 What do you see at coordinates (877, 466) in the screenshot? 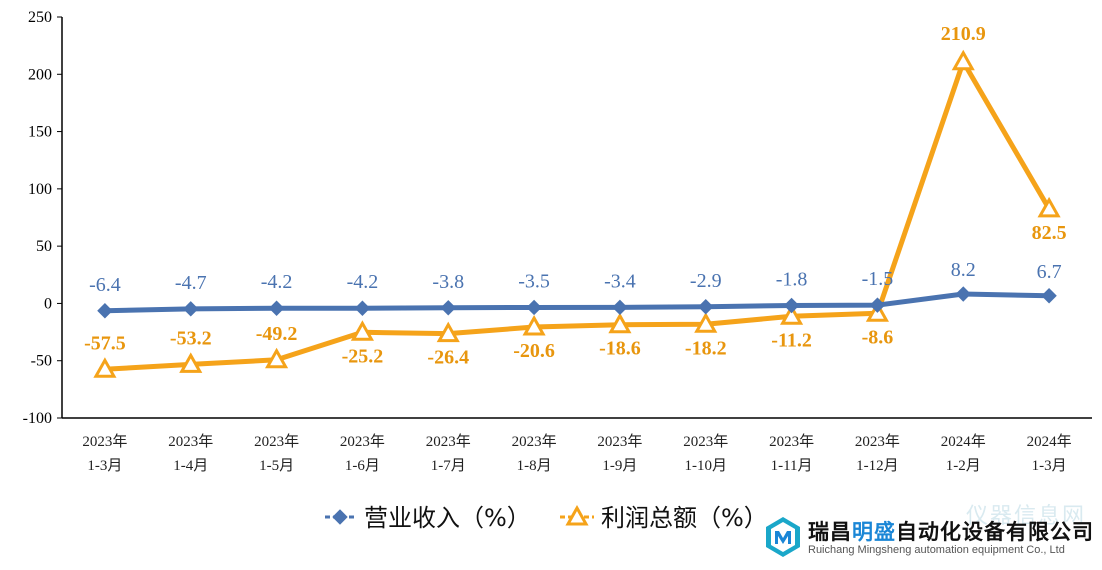
I see `x-tick-label: 1-12月` at bounding box center [877, 466].